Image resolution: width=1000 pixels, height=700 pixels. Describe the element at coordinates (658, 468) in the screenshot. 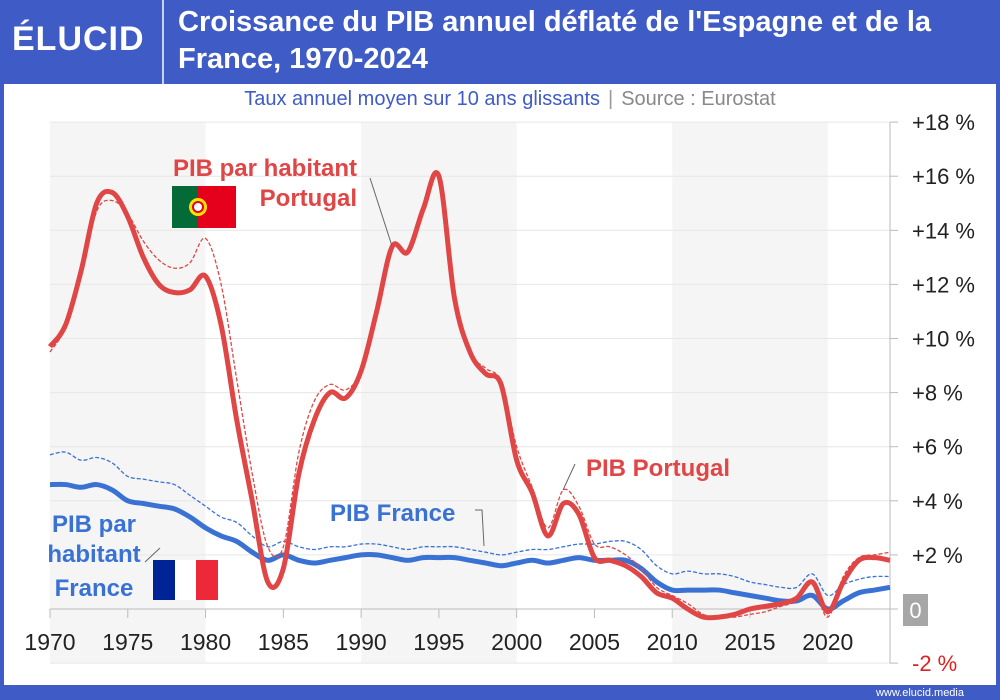

I see `pt-gdp-label: PIB Portugal` at that location.